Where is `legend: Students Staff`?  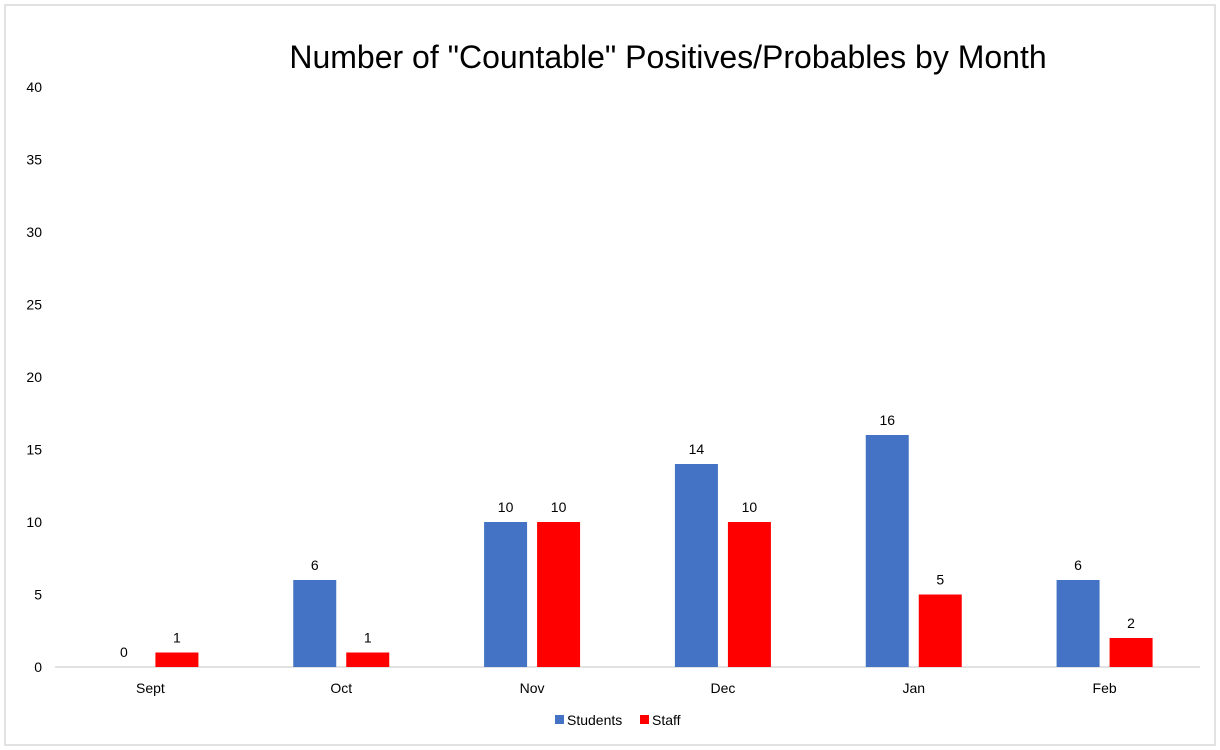 legend: Students Staff is located at coordinates (618, 720).